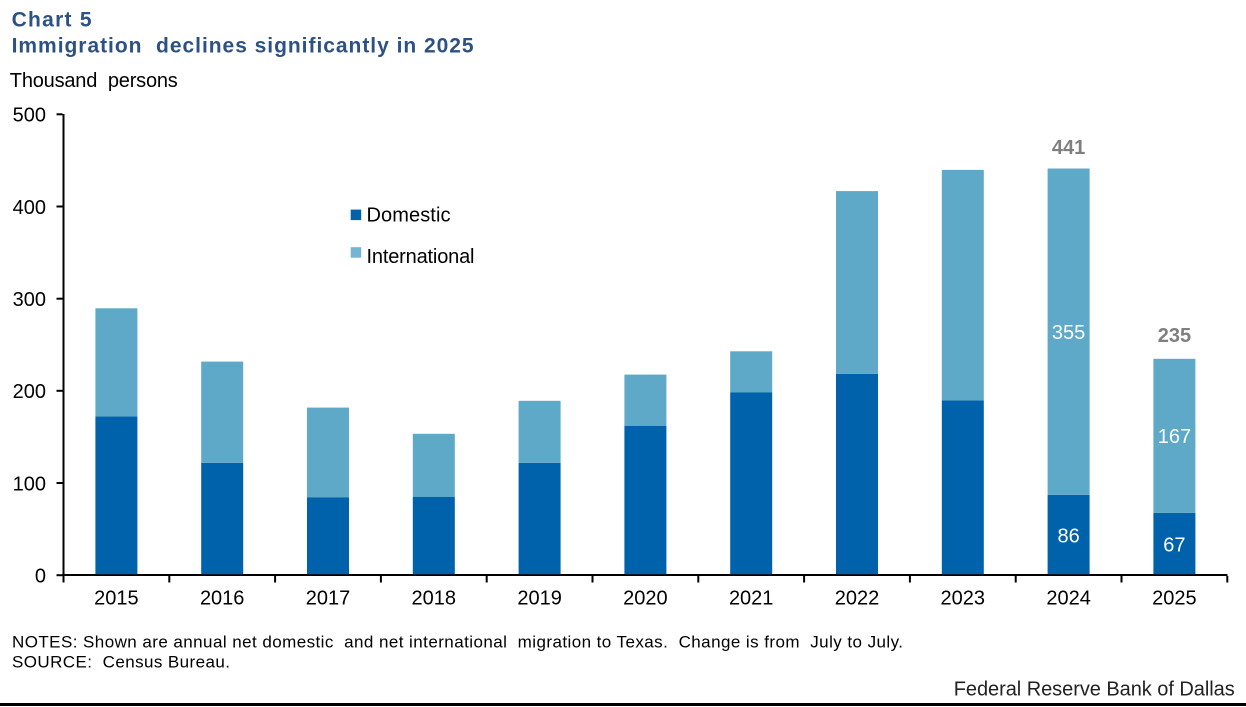  Describe the element at coordinates (116, 599) in the screenshot. I see `svg-text: 2015` at that location.